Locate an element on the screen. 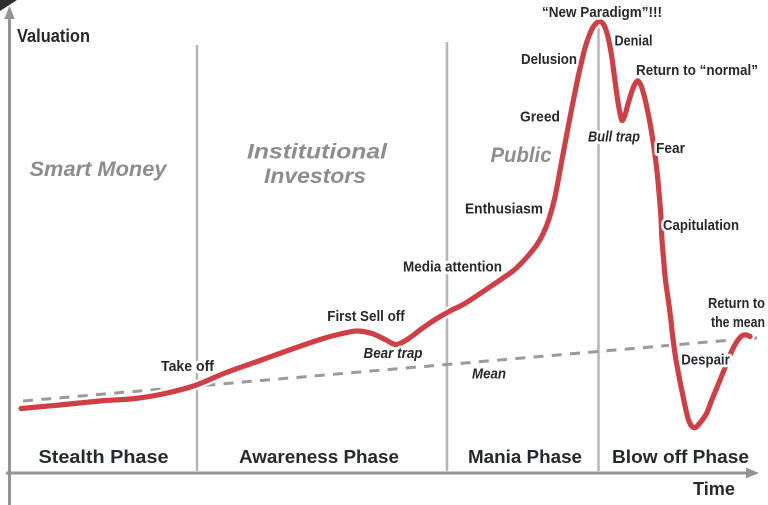 The width and height of the screenshot is (768, 505). svg-text: Return to “normal” is located at coordinates (697, 70).